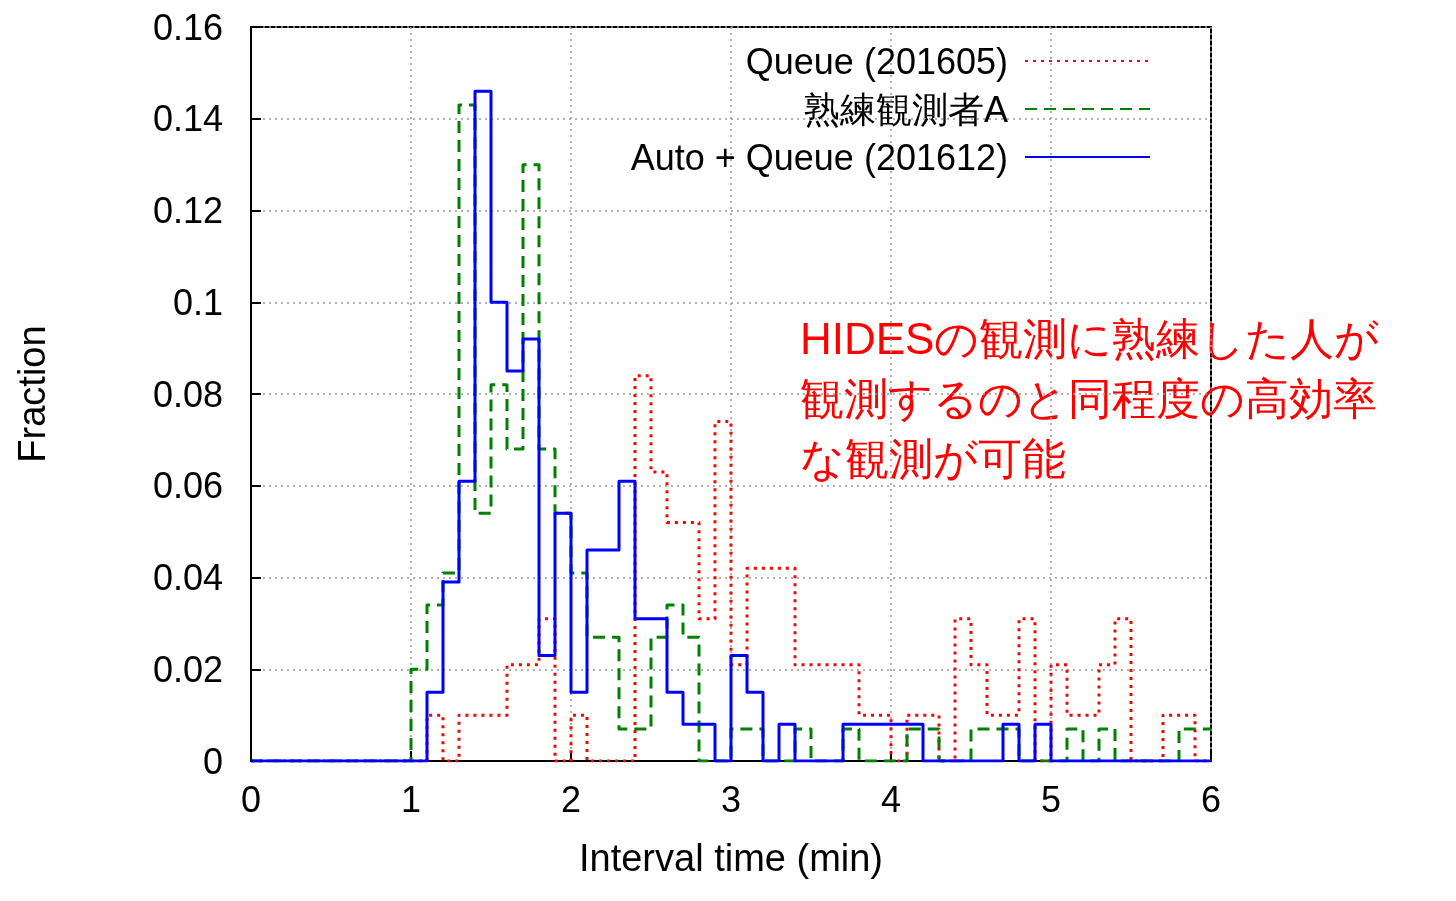  I want to click on legend-label: Queue (201605), so click(876, 61).